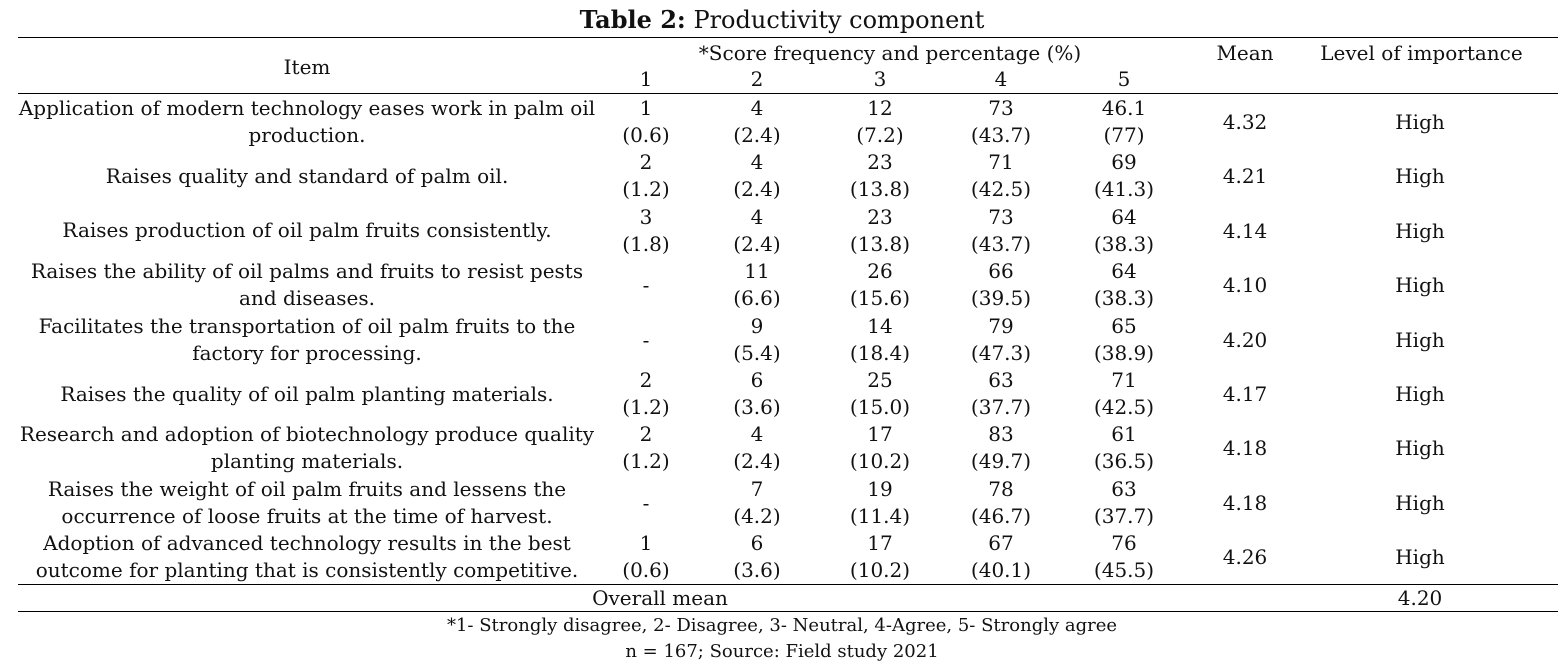 Image resolution: width=1564 pixels, height=665 pixels. I want to click on score-percentage: (10.2), so click(880, 570).